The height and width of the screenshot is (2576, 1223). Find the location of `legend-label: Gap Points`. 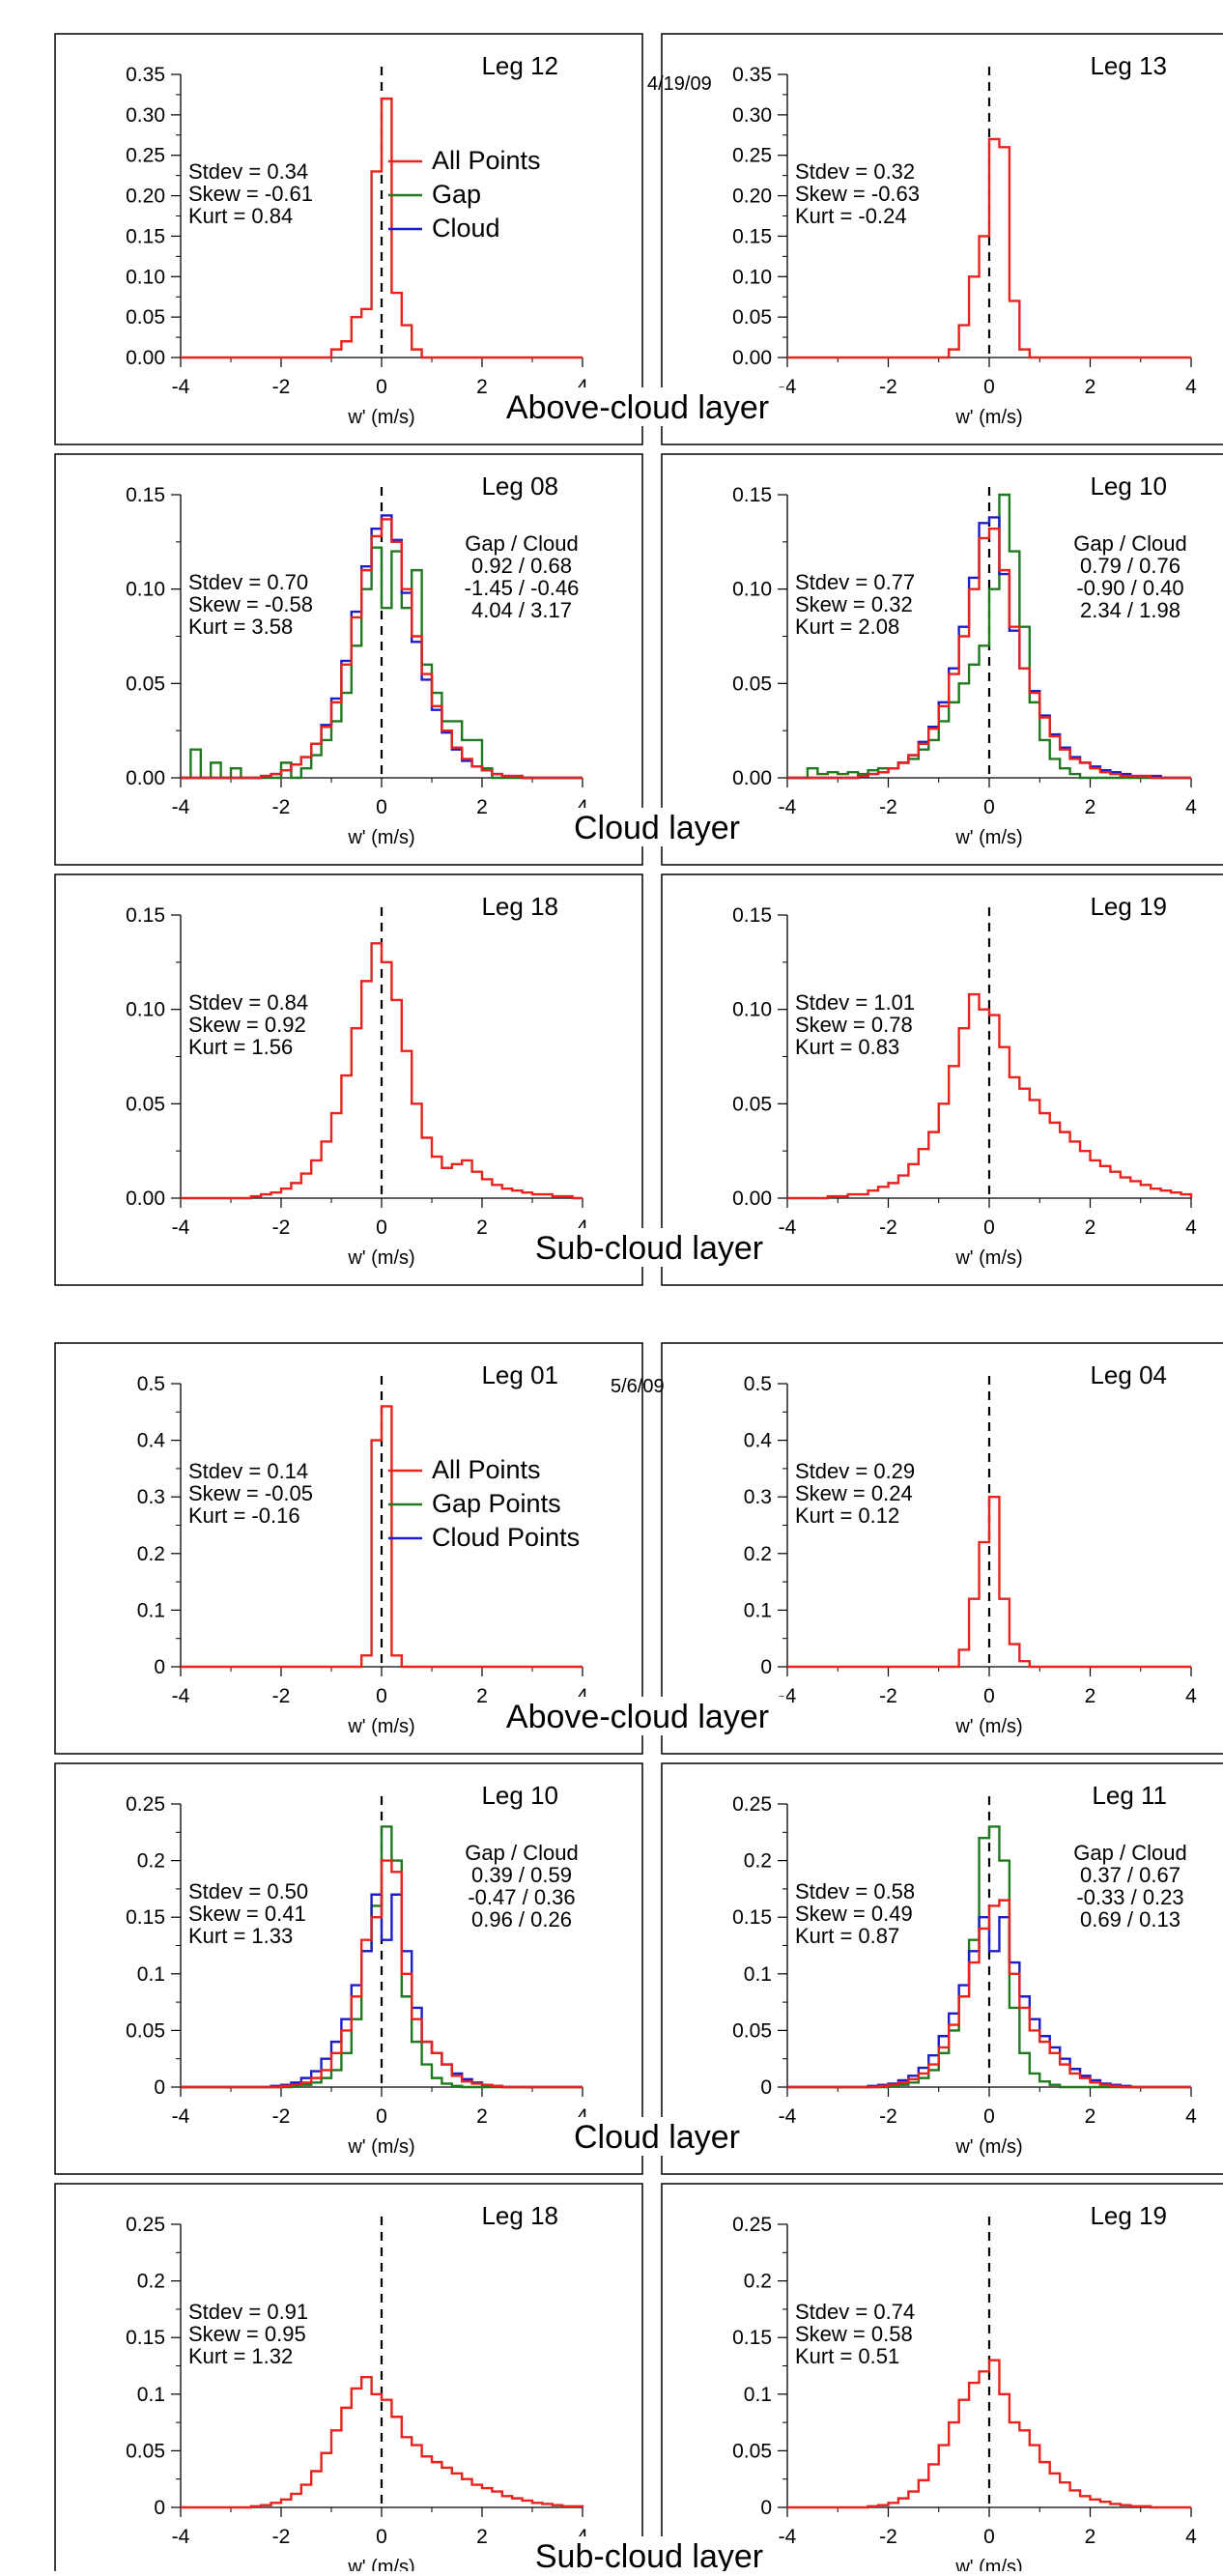

legend-label: Gap Points is located at coordinates (496, 1504).